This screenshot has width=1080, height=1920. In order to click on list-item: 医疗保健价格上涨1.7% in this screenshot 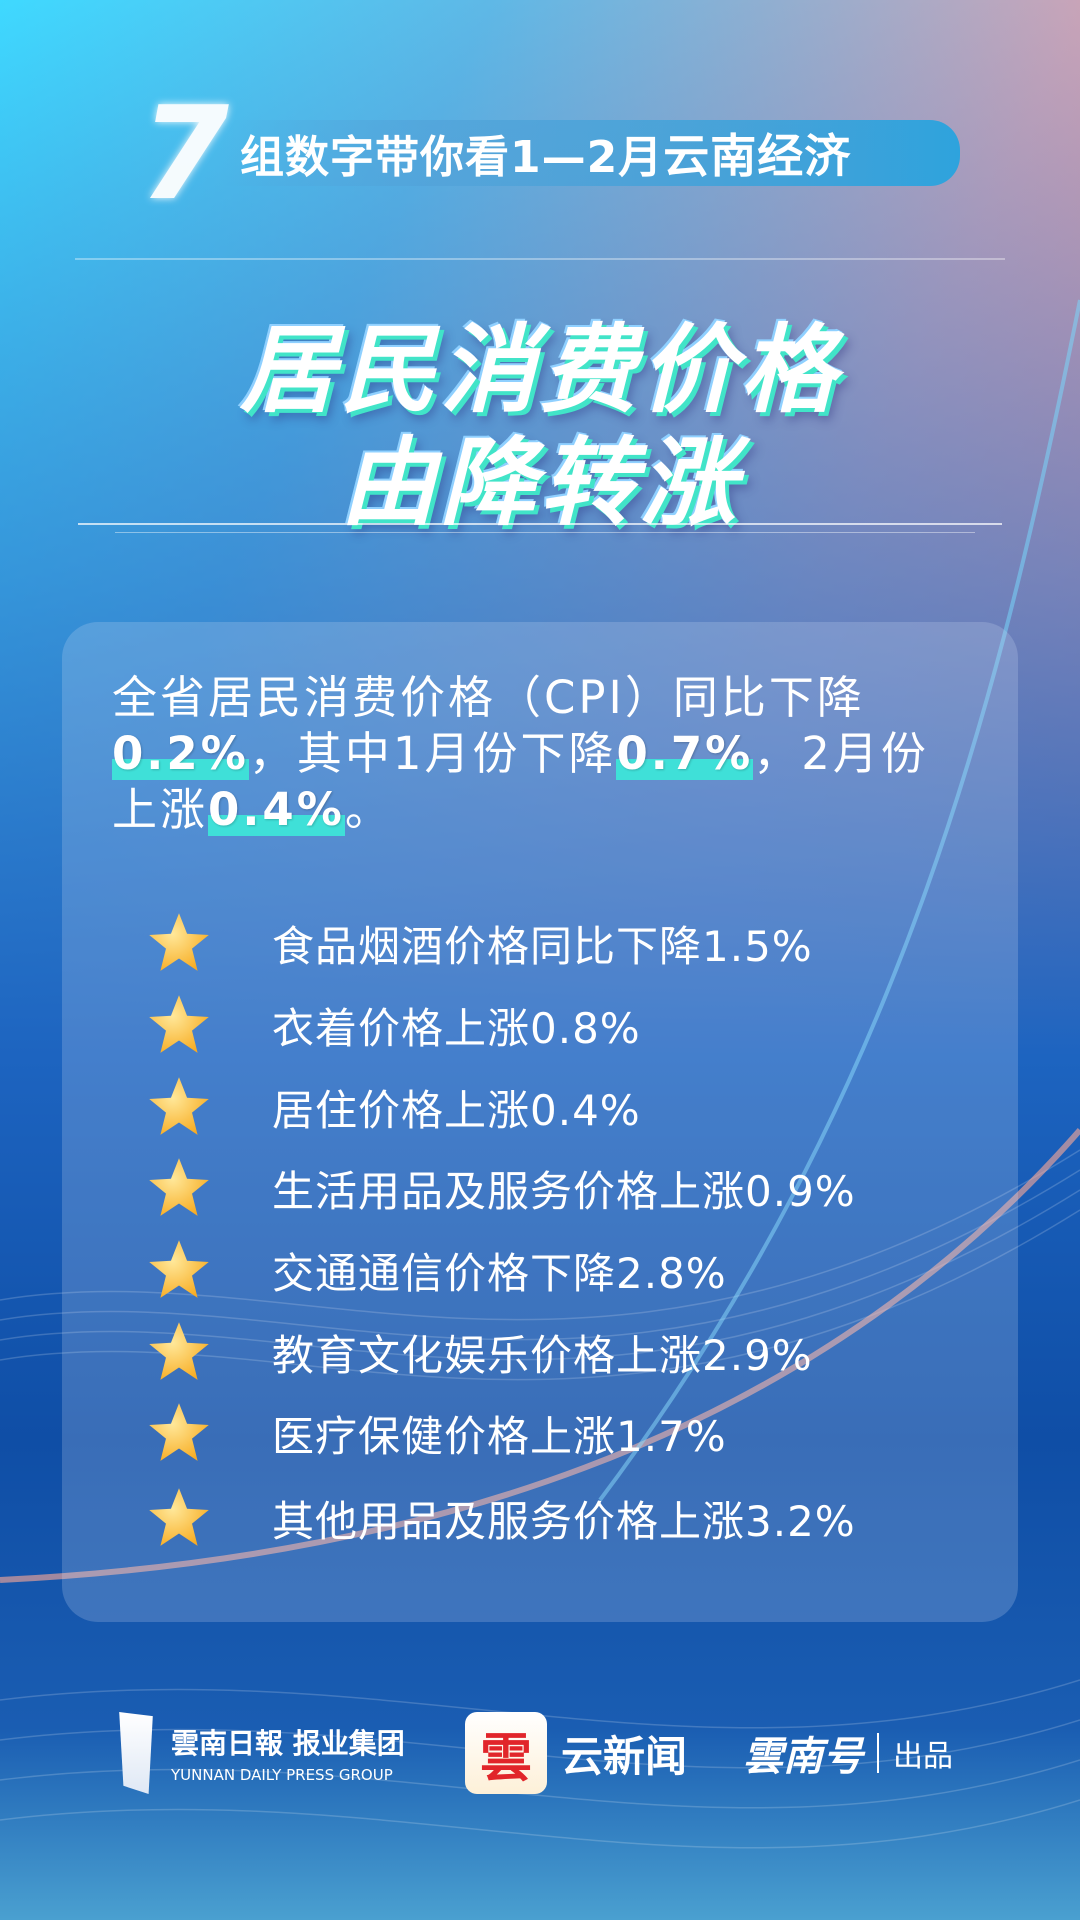, I will do `click(437, 1433)`.